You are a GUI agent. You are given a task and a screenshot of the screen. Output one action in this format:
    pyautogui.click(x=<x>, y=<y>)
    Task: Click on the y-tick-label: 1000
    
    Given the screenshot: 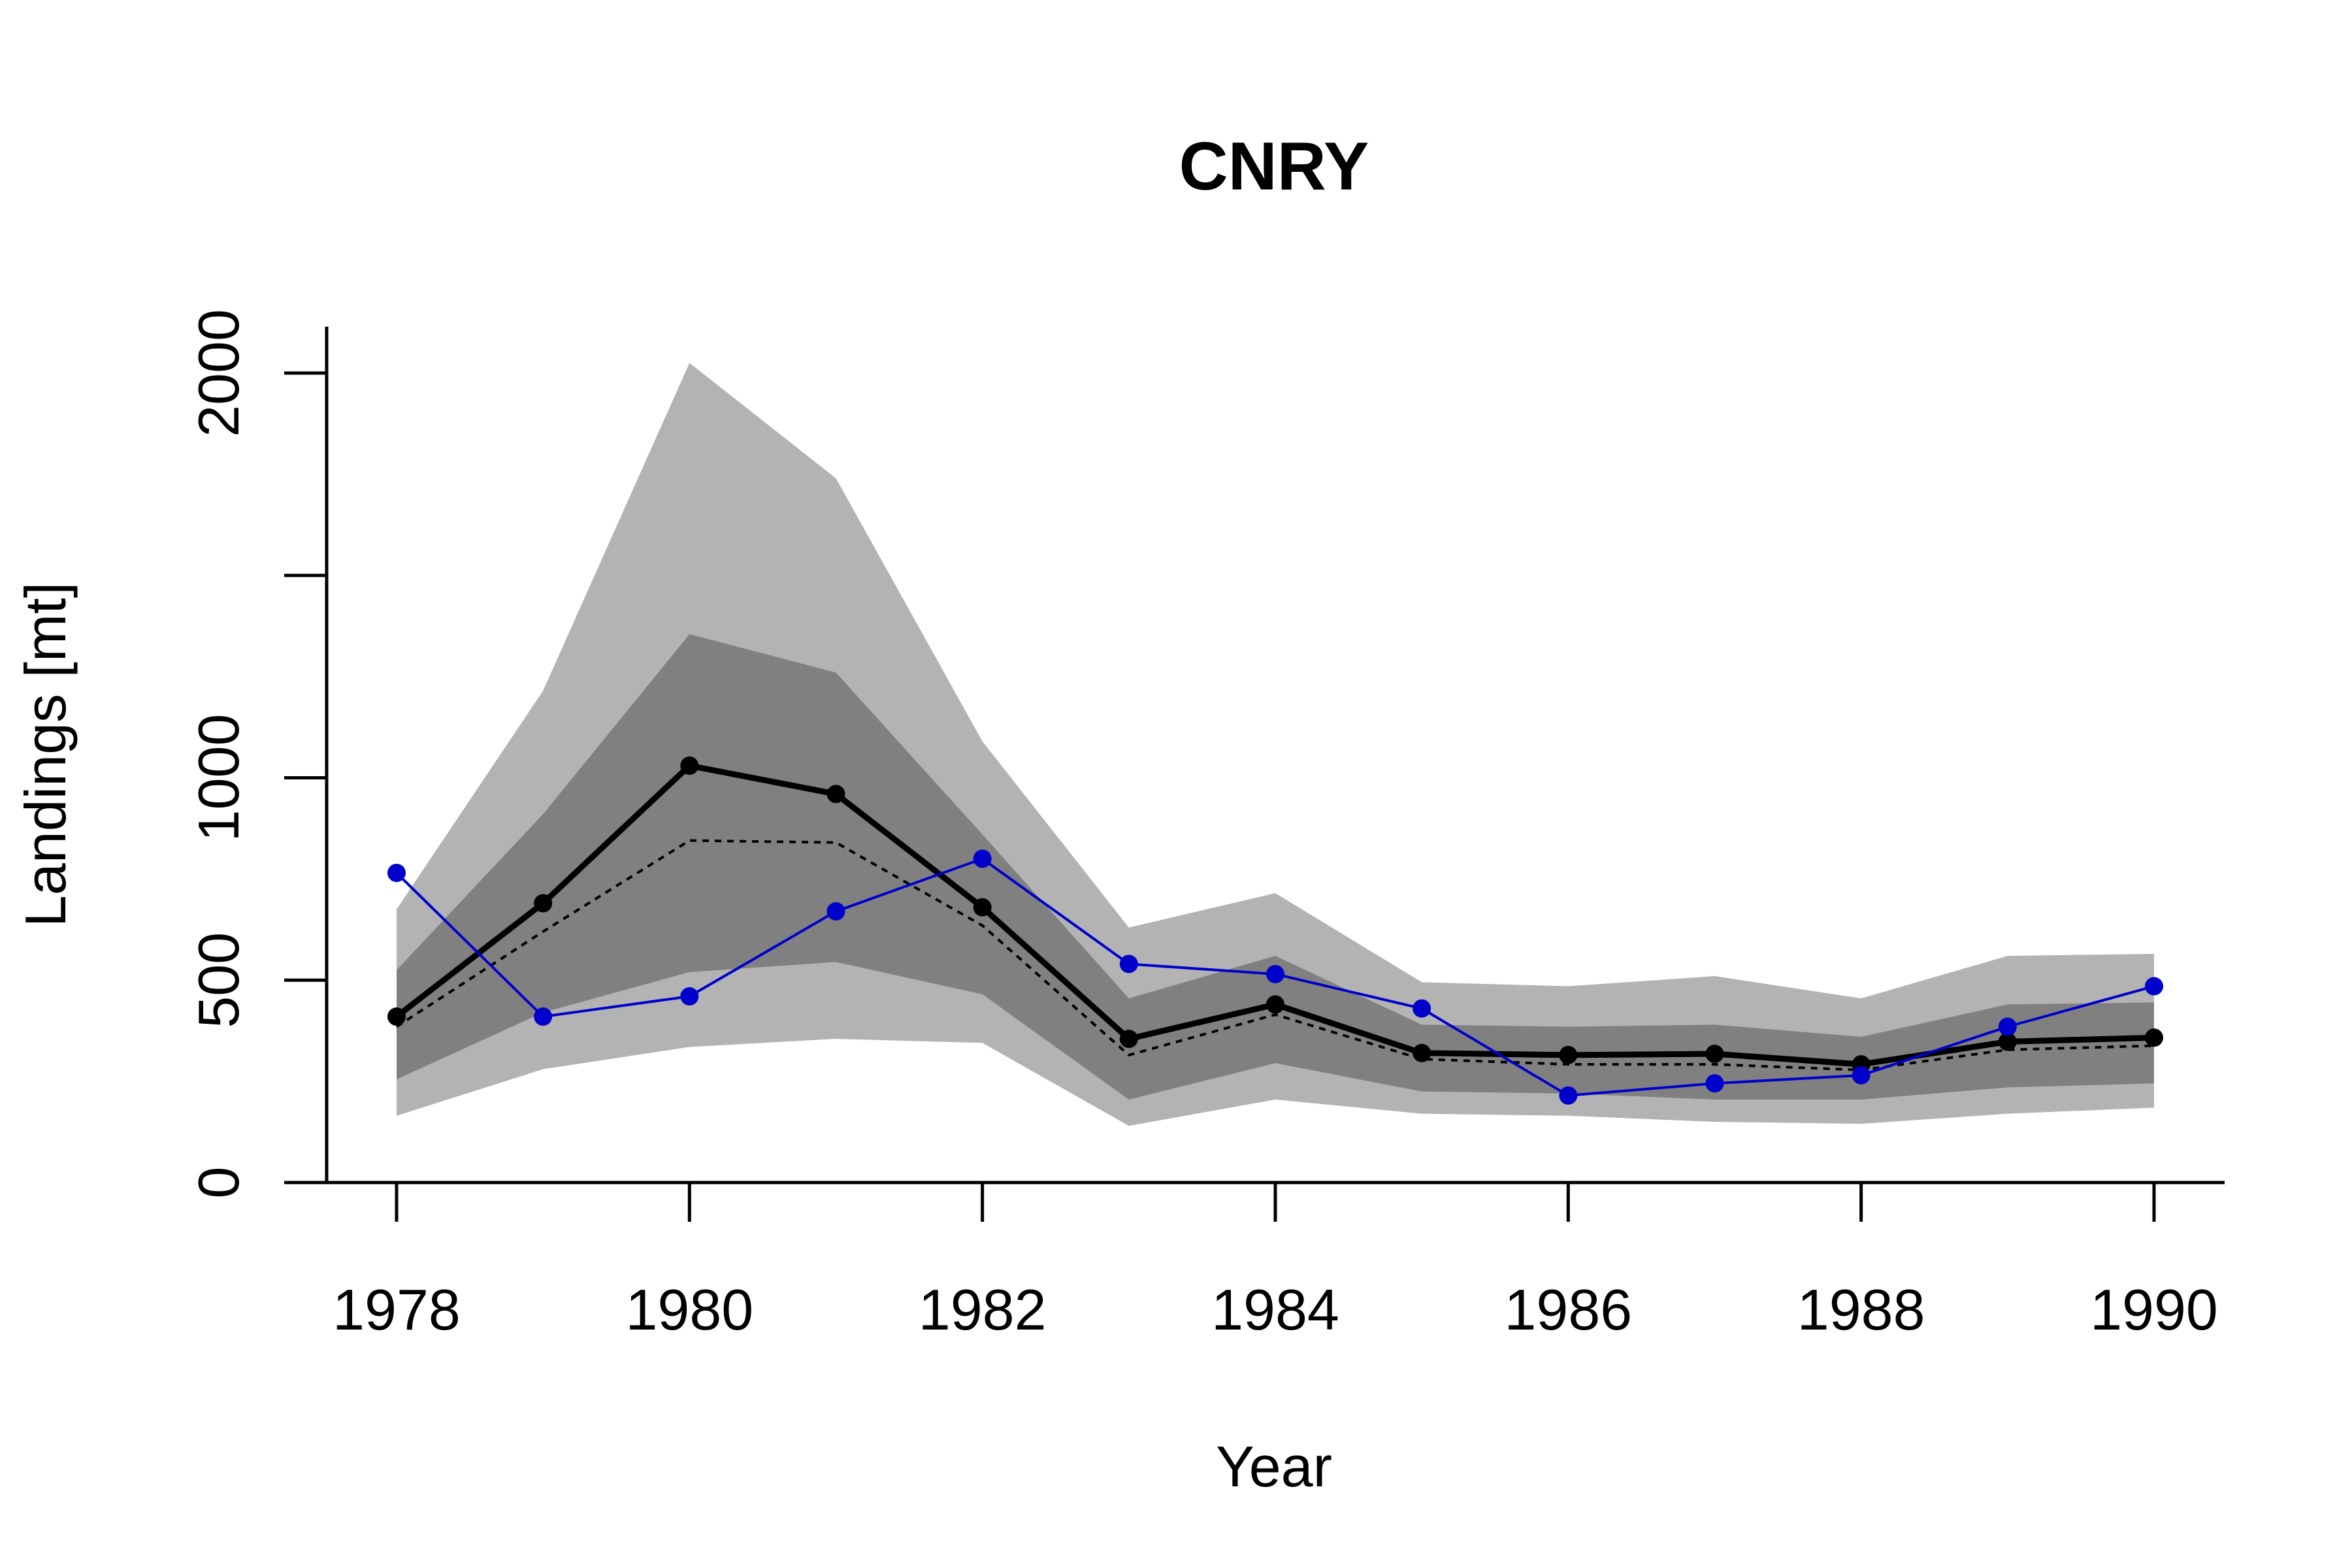 What is the action you would take?
    pyautogui.click(x=218, y=778)
    